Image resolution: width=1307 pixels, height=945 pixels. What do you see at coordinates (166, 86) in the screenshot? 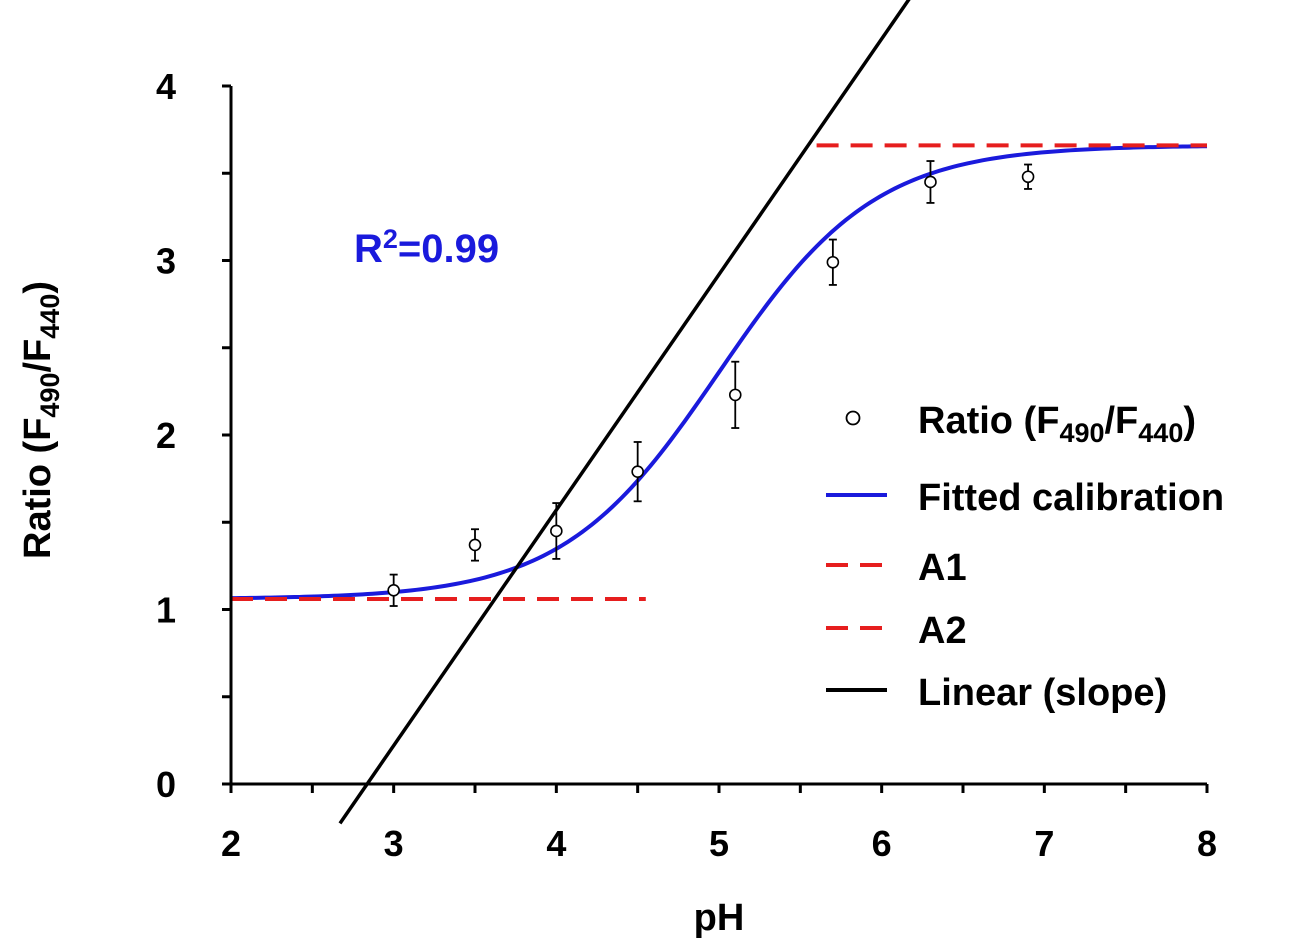
I see `y-tick-label: 4` at bounding box center [166, 86].